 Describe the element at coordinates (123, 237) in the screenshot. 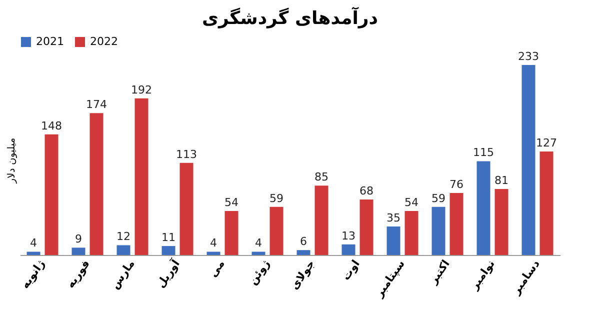

I see `data-label: 12` at that location.